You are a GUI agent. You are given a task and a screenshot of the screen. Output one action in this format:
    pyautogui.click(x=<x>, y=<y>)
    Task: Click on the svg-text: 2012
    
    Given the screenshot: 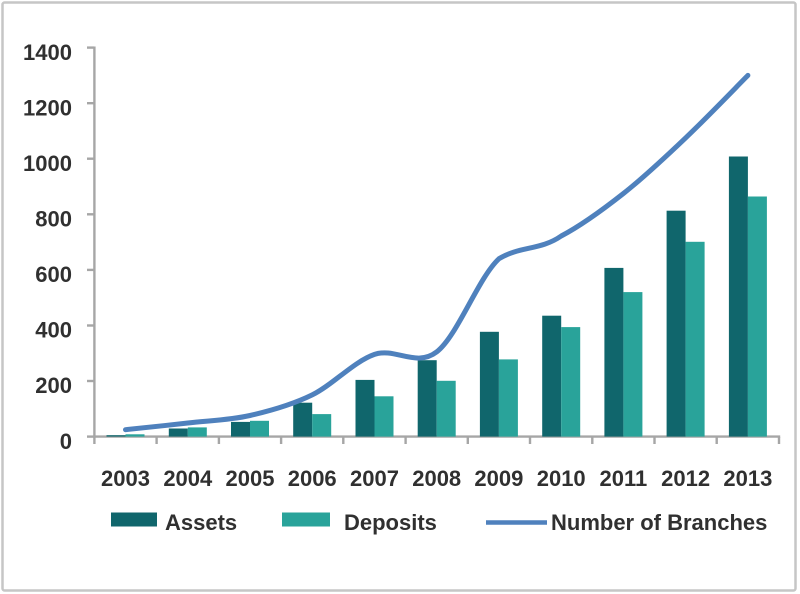 What is the action you would take?
    pyautogui.click(x=685, y=478)
    